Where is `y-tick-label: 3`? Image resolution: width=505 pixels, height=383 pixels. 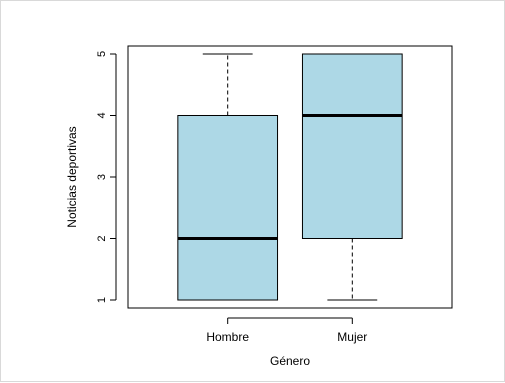
y-tick-label: 3 is located at coordinates (102, 177).